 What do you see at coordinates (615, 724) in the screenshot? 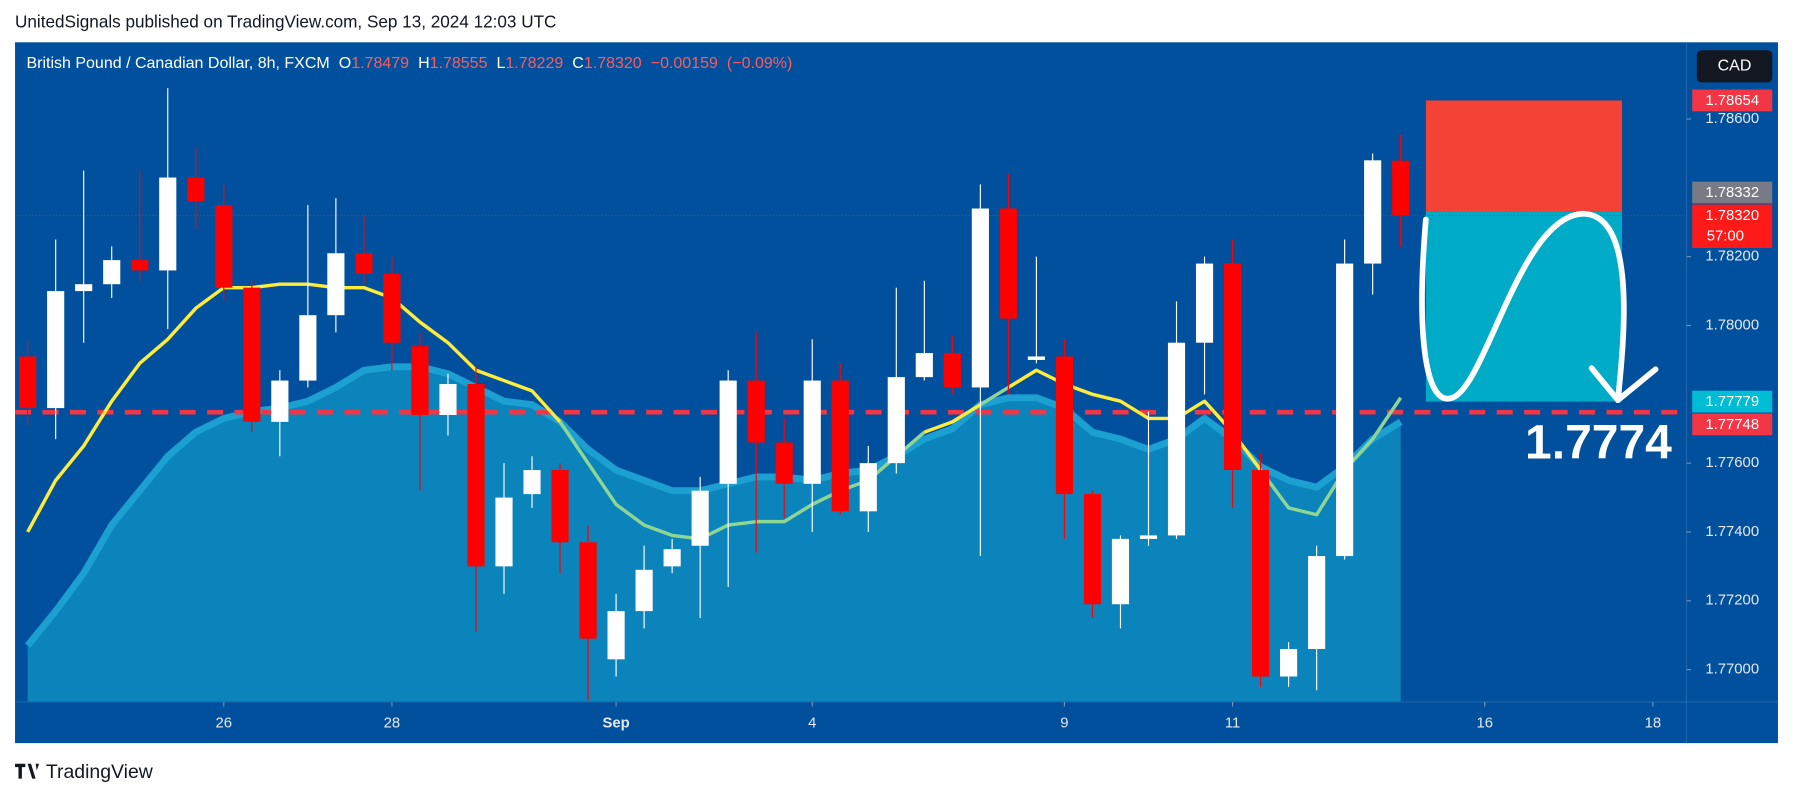
I see `x-tick-label: Sep` at bounding box center [615, 724].